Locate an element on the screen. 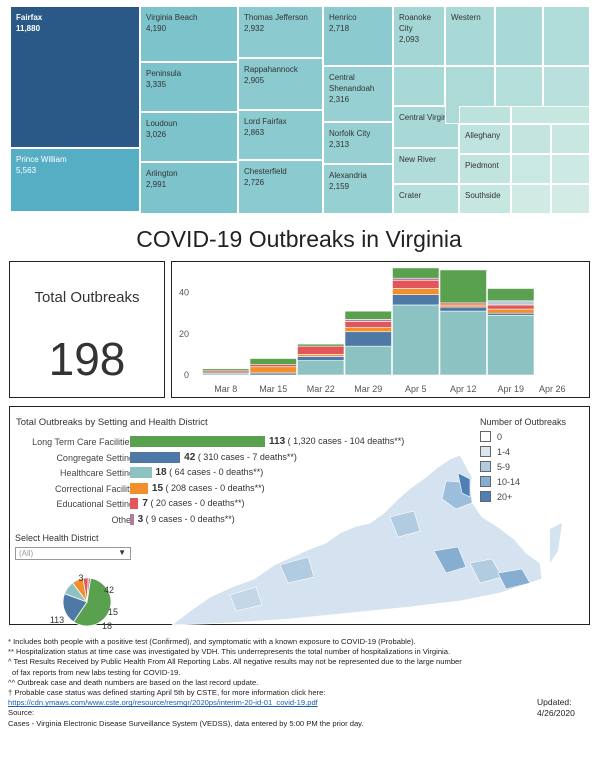  treemap-cell: Crater is located at coordinates (426, 199).